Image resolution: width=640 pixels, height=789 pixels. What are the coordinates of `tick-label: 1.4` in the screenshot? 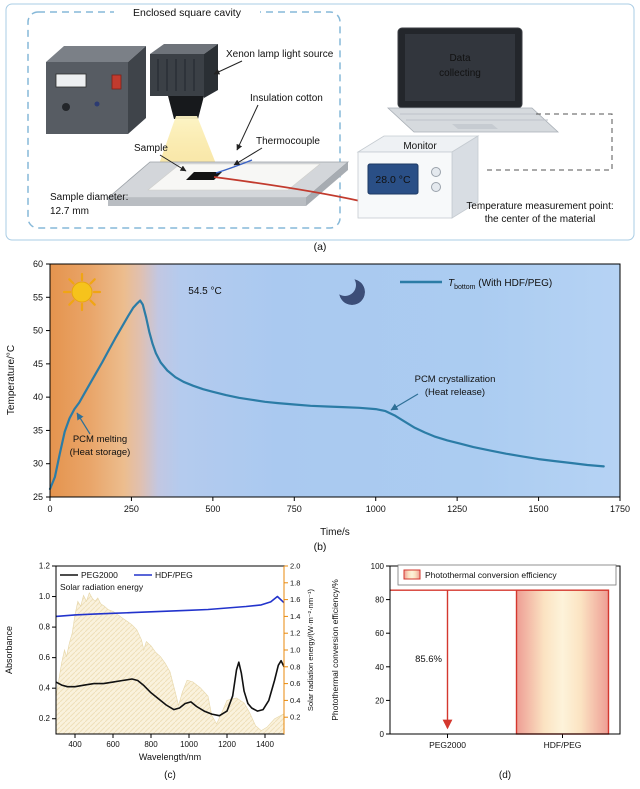 It's located at (295, 616).